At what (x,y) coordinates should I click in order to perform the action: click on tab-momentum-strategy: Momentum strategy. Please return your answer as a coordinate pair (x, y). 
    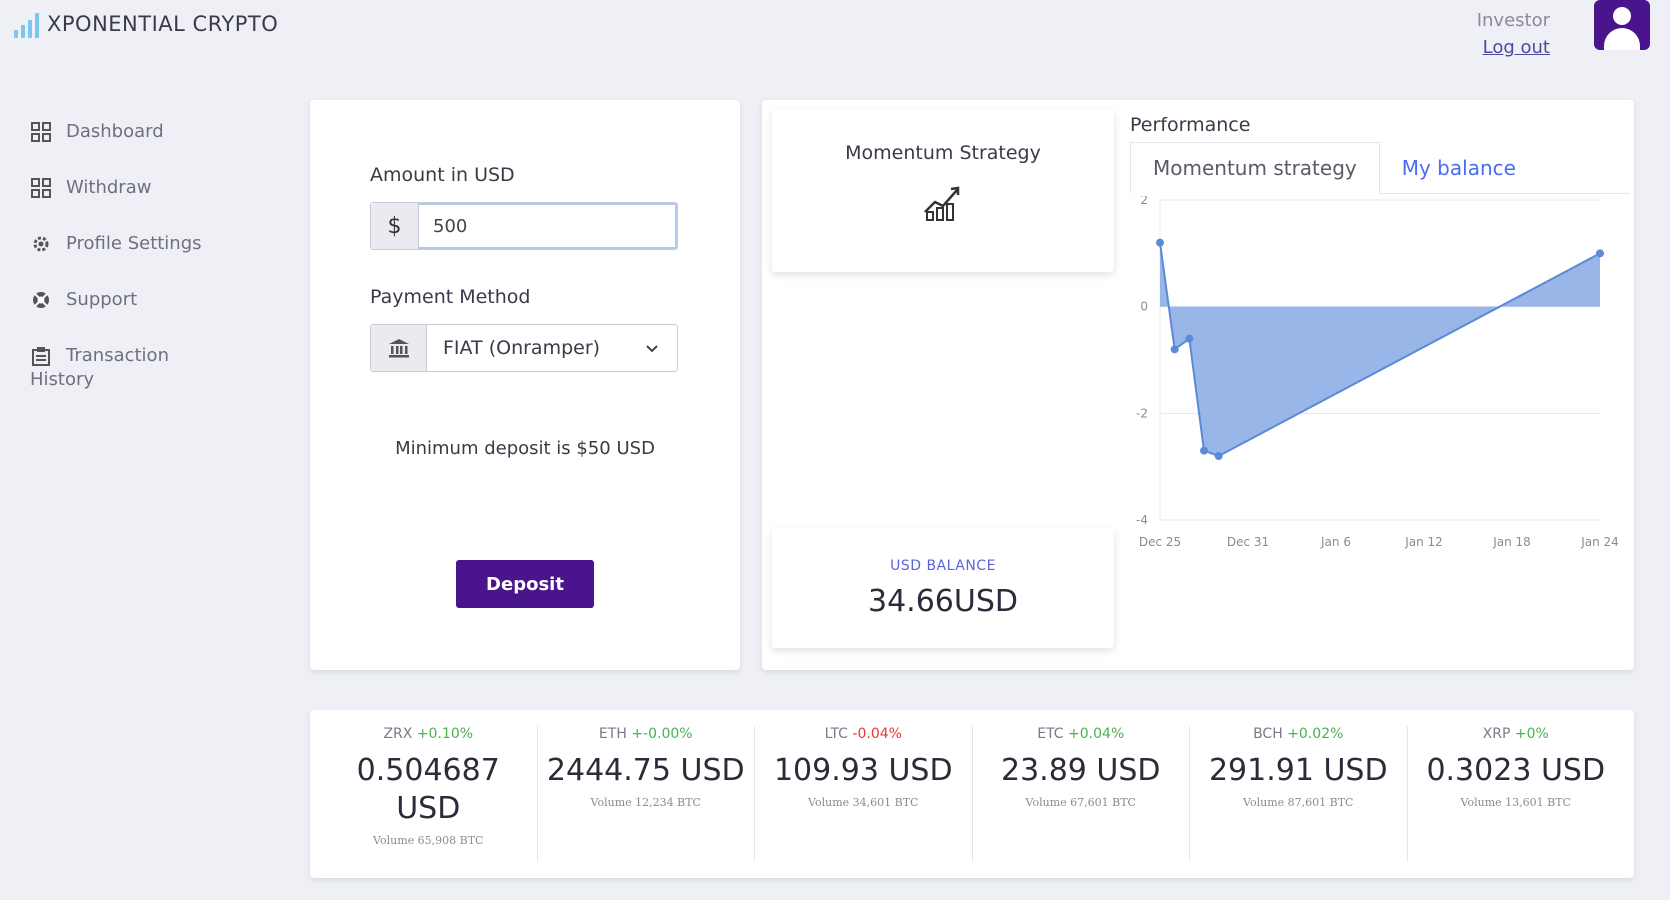
    Looking at the image, I should click on (1255, 168).